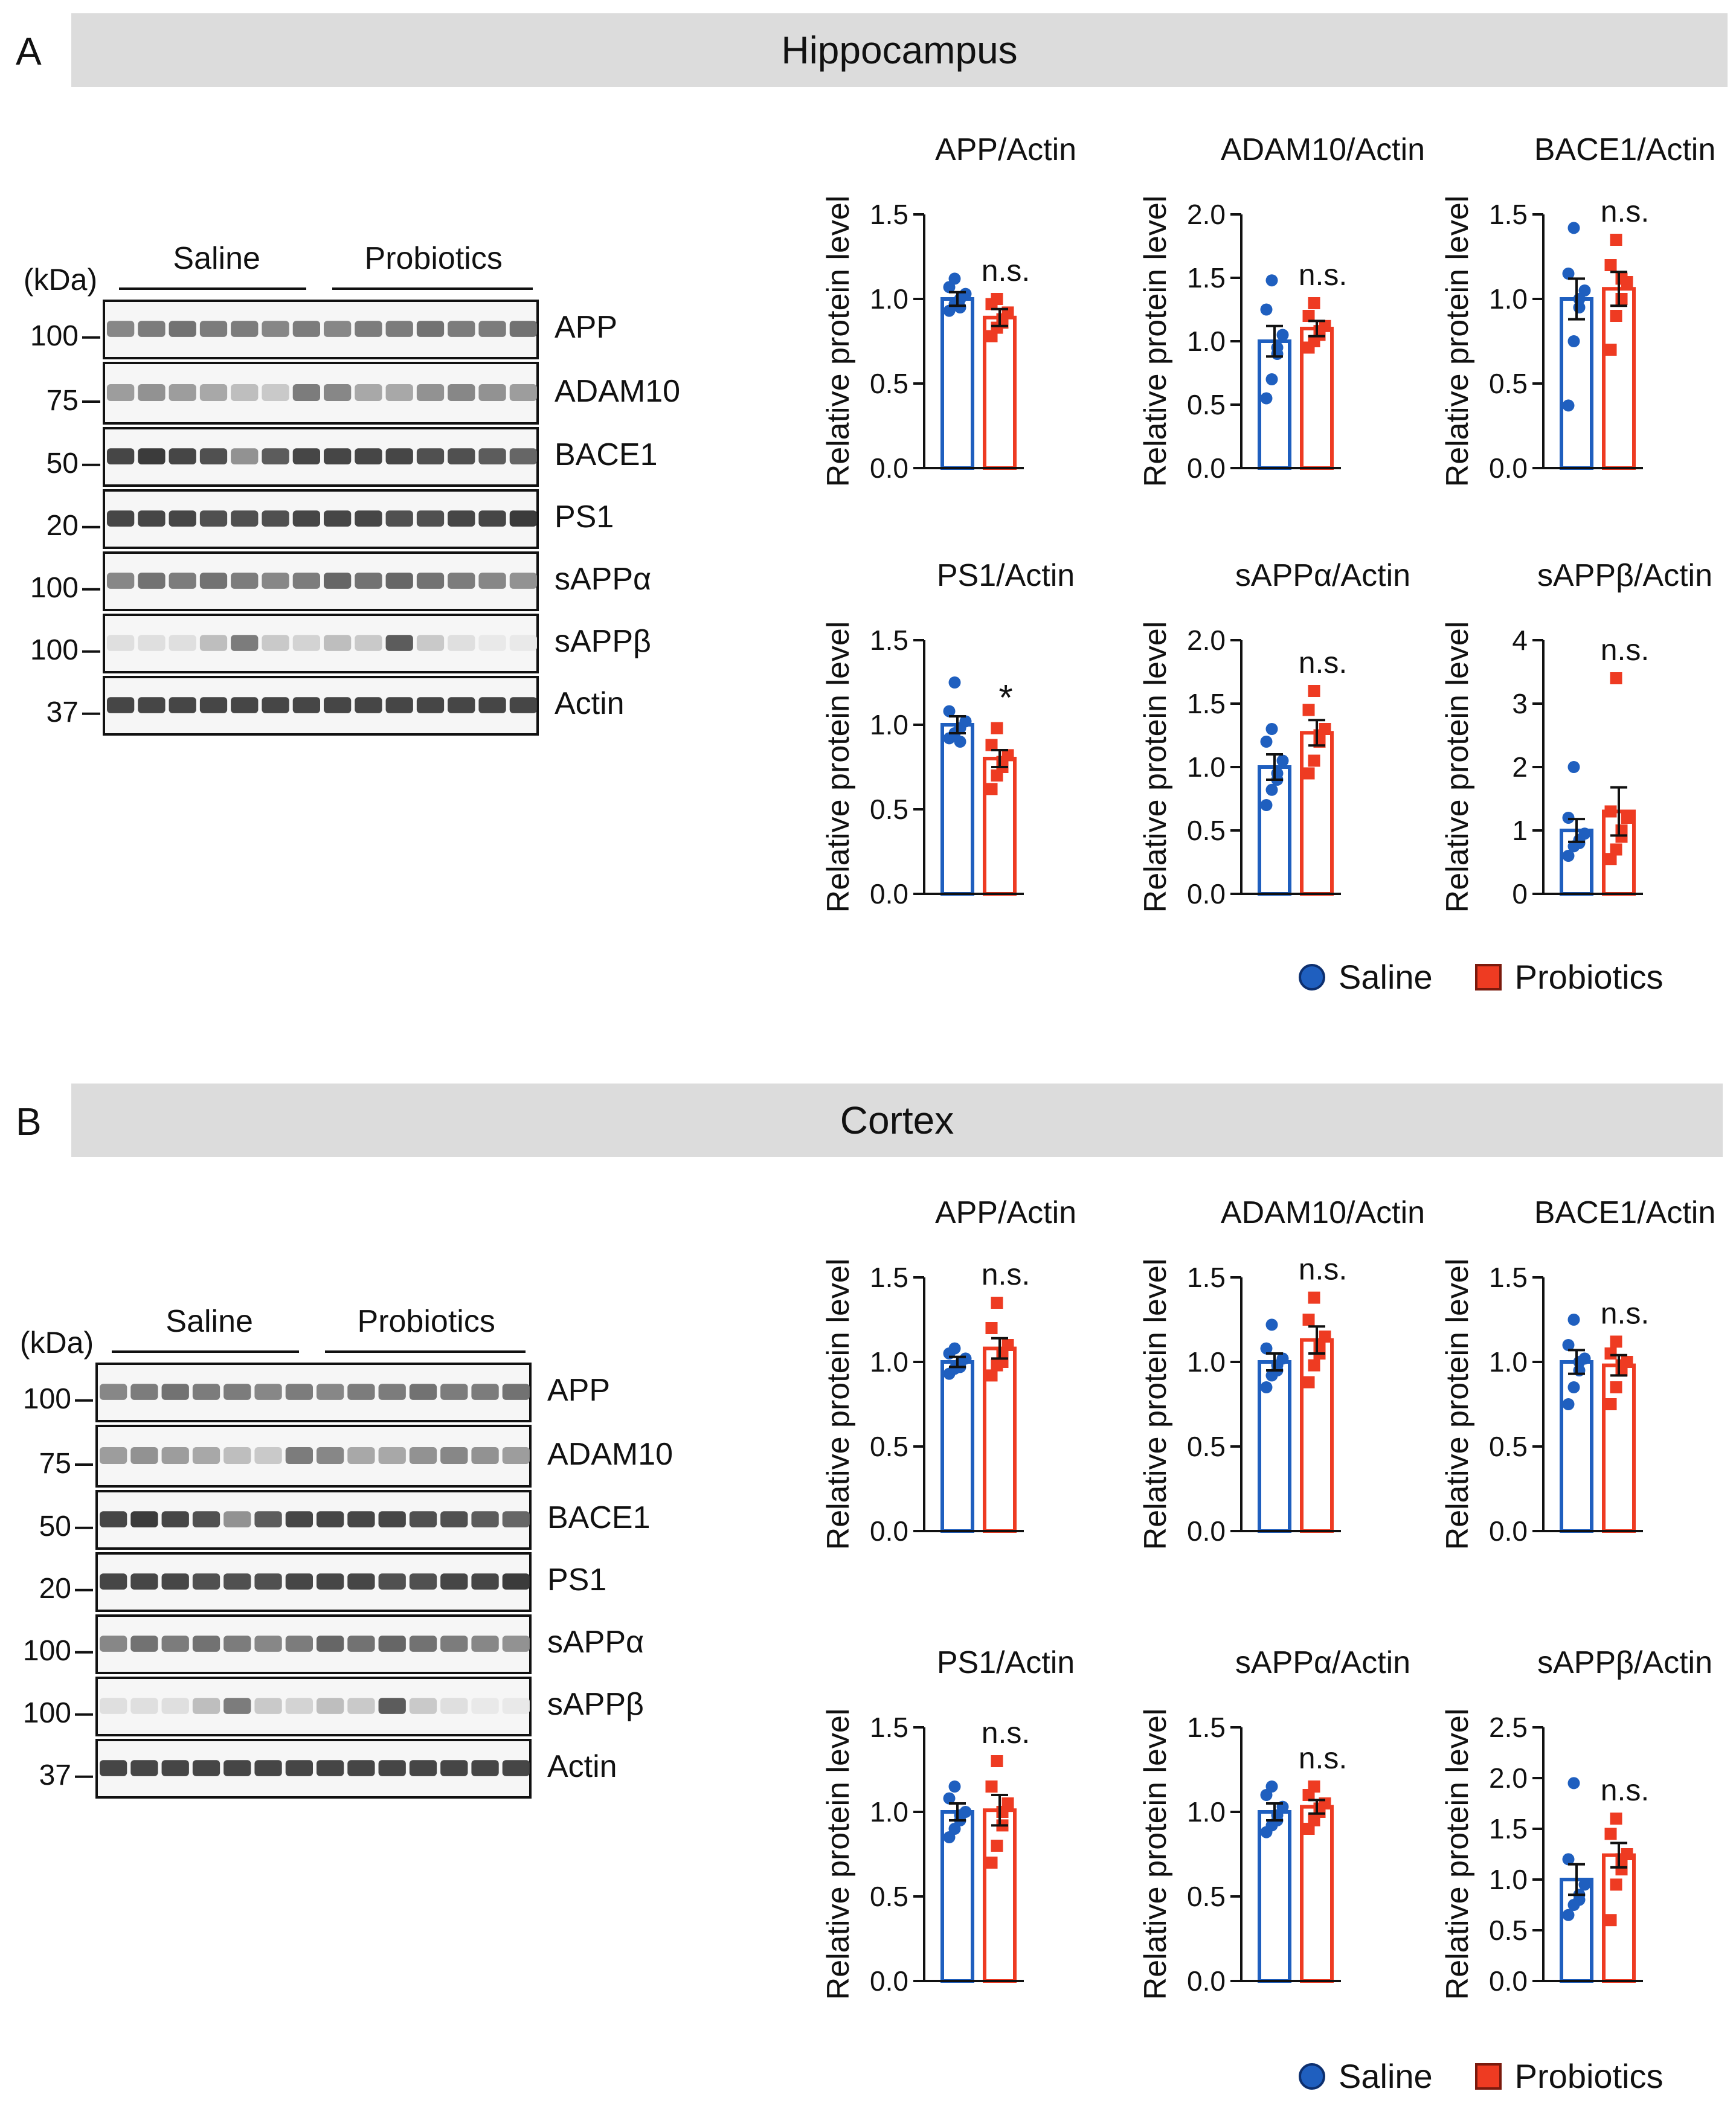 Image resolution: width=1736 pixels, height=2103 pixels. What do you see at coordinates (1589, 977) in the screenshot?
I see `legend-probiotics-label: Probiotics` at bounding box center [1589, 977].